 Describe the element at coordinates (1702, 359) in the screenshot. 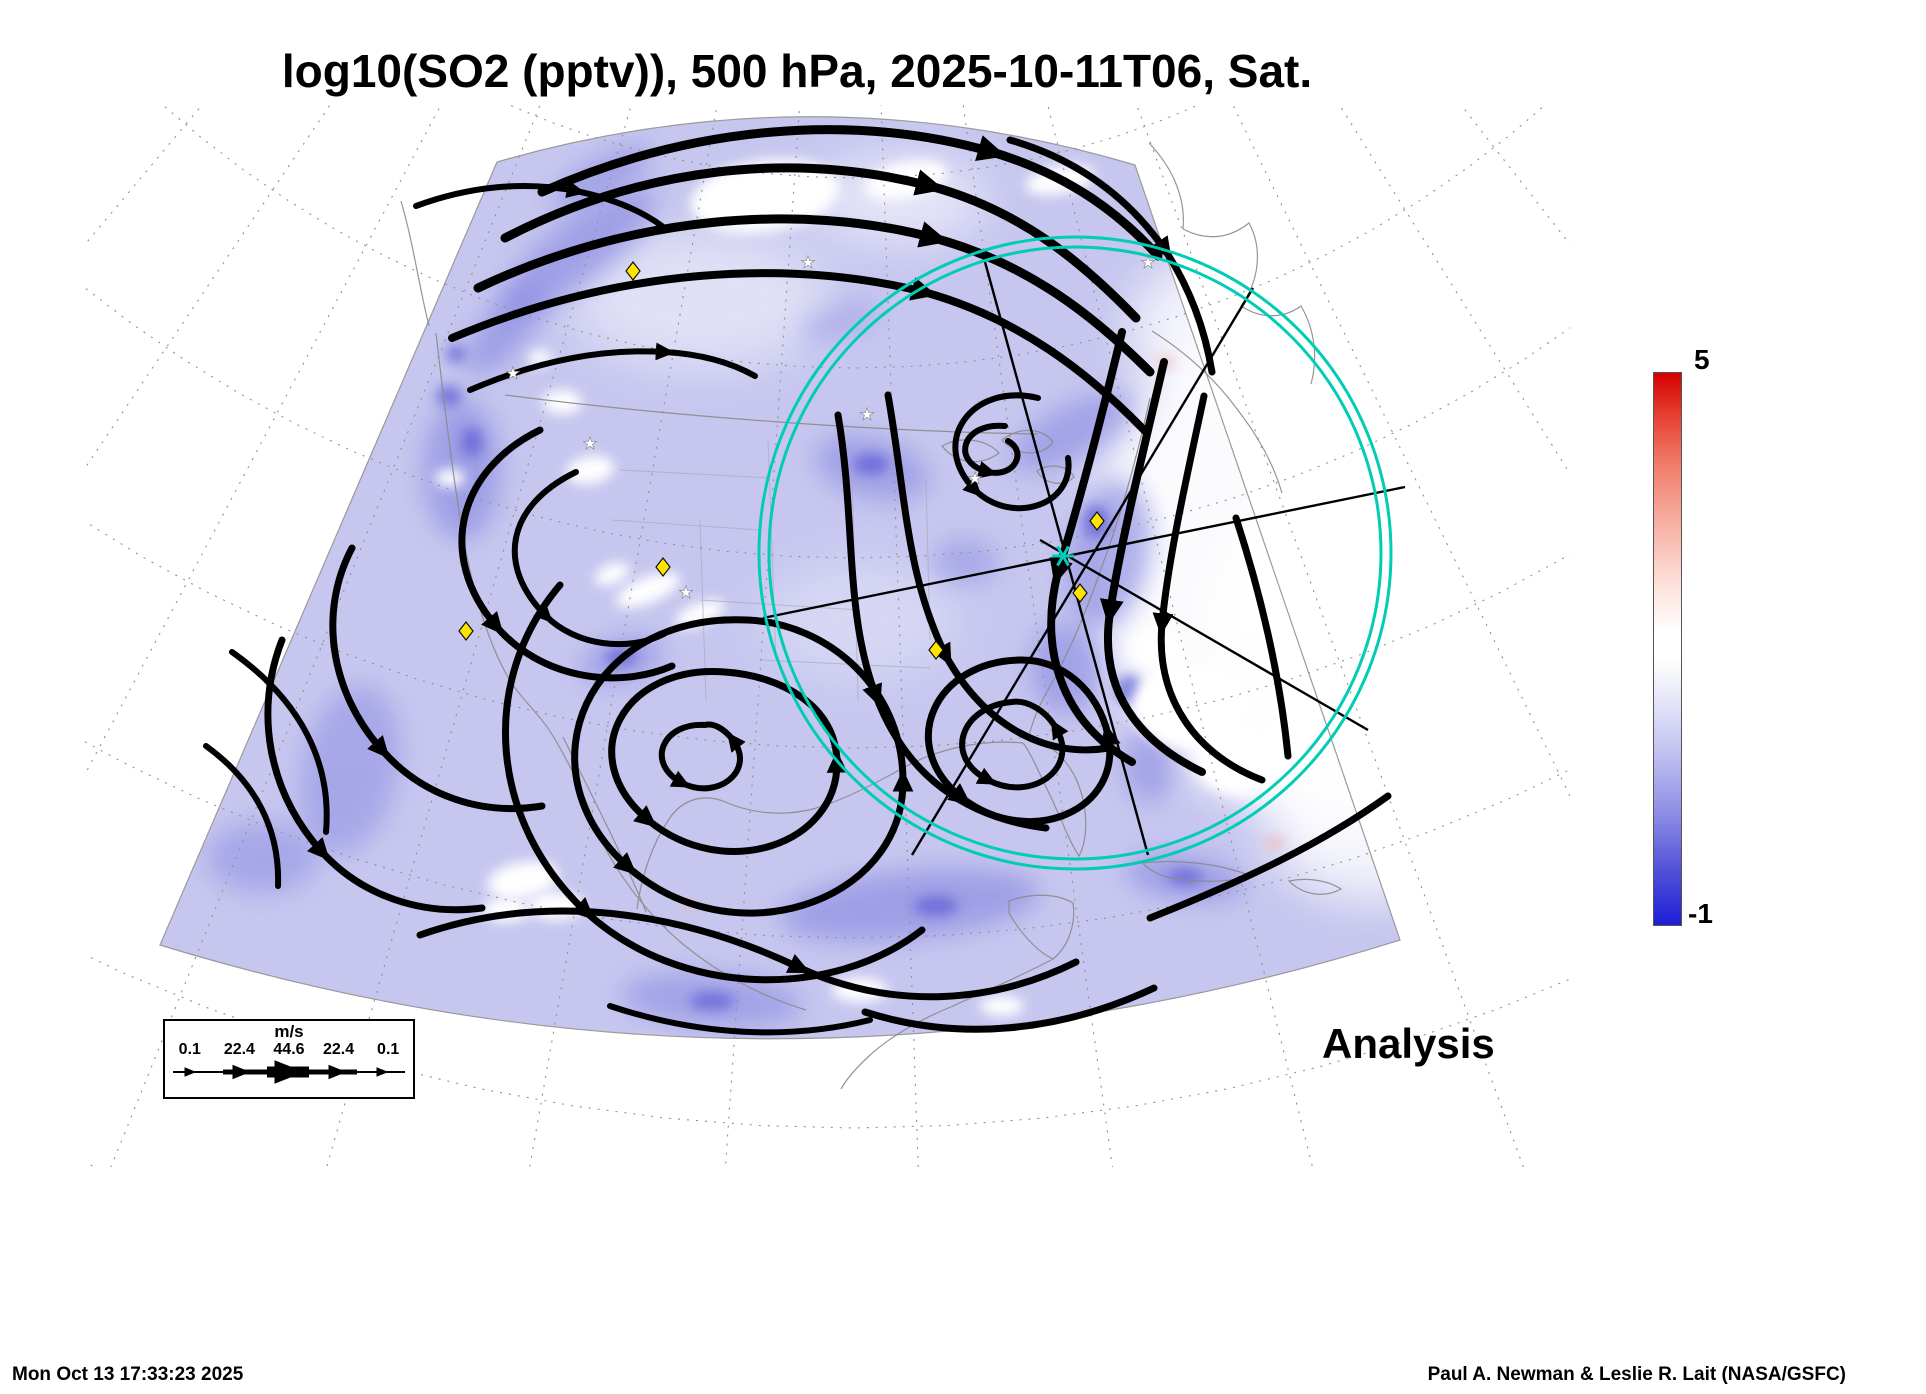

I see `colorbar-max-label: 5` at that location.